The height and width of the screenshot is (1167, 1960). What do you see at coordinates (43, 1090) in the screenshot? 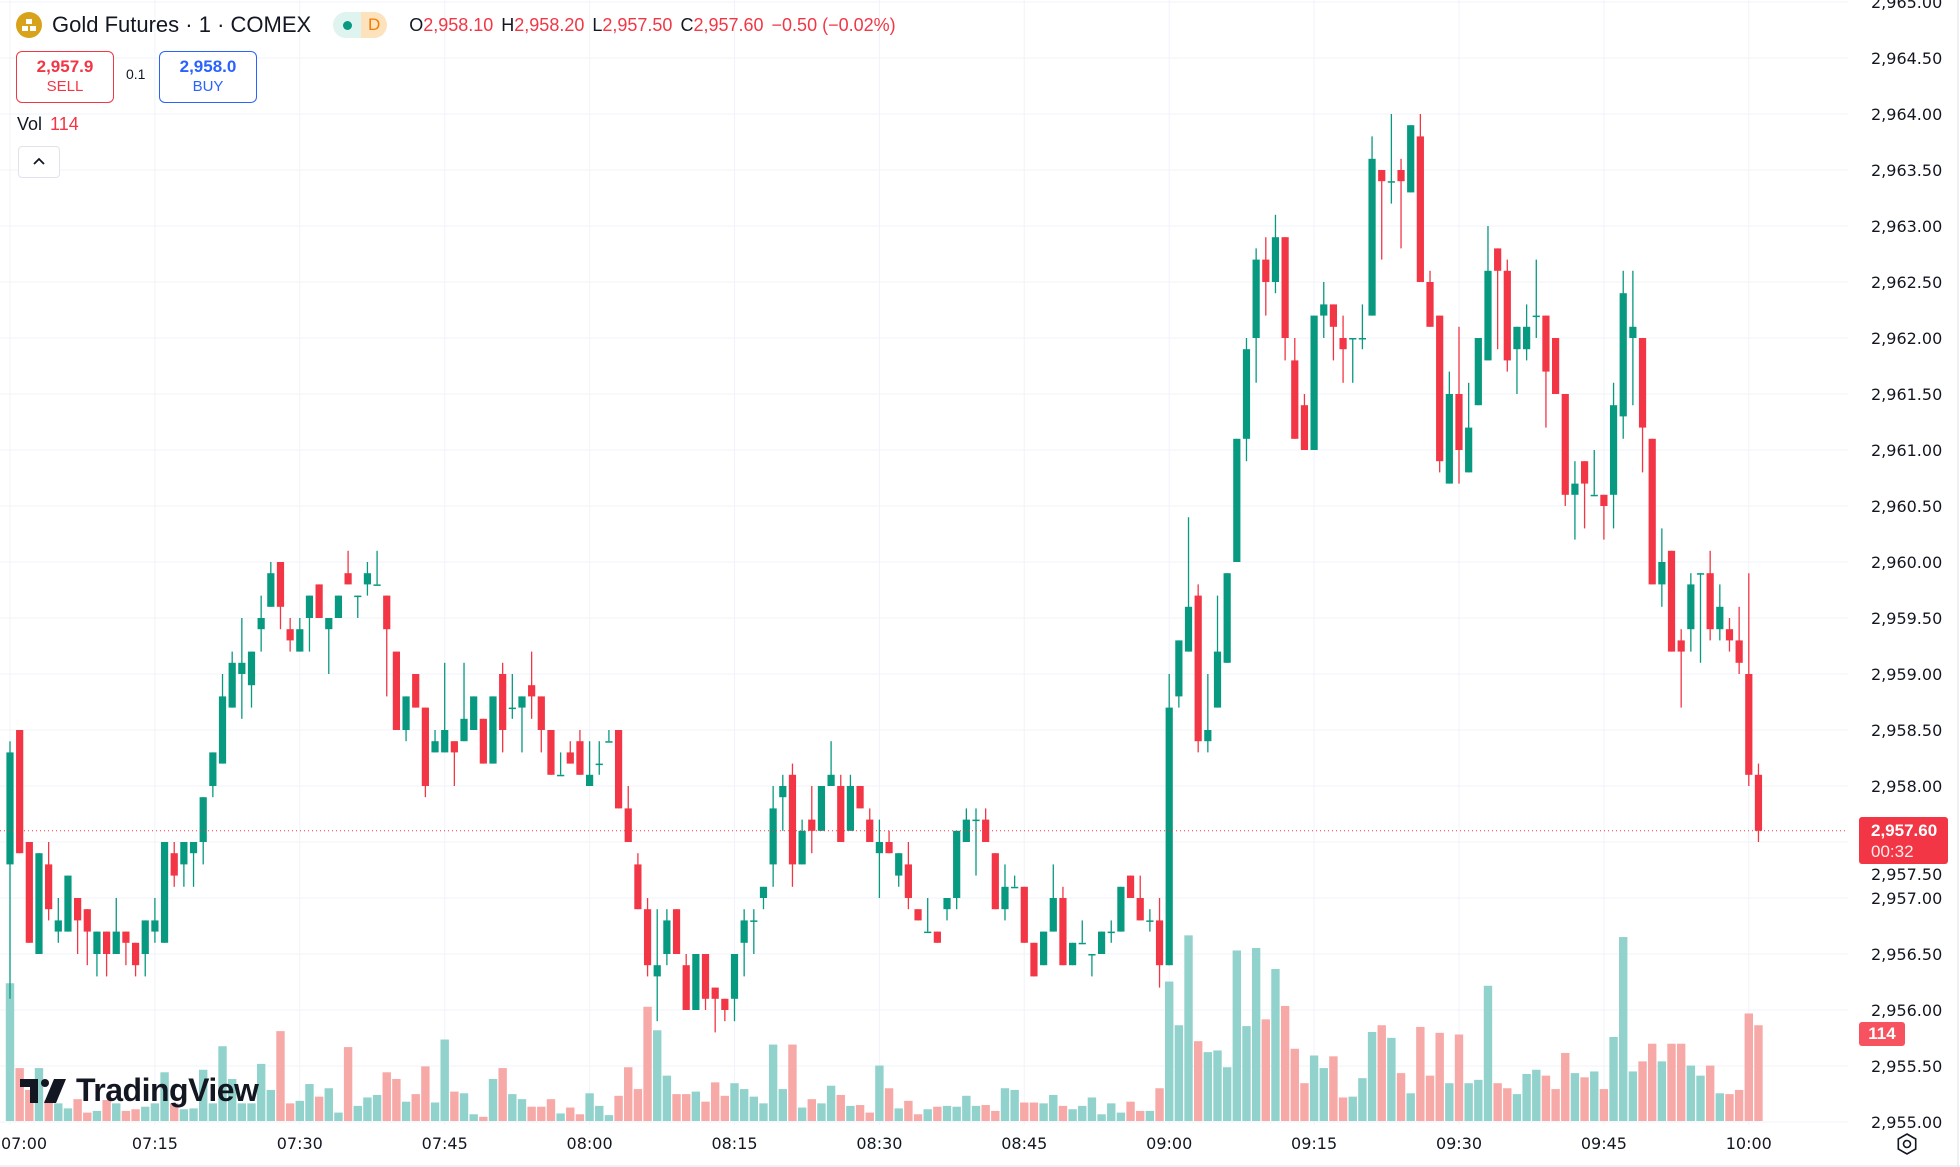
I see `tradingview-logo-icon` at bounding box center [43, 1090].